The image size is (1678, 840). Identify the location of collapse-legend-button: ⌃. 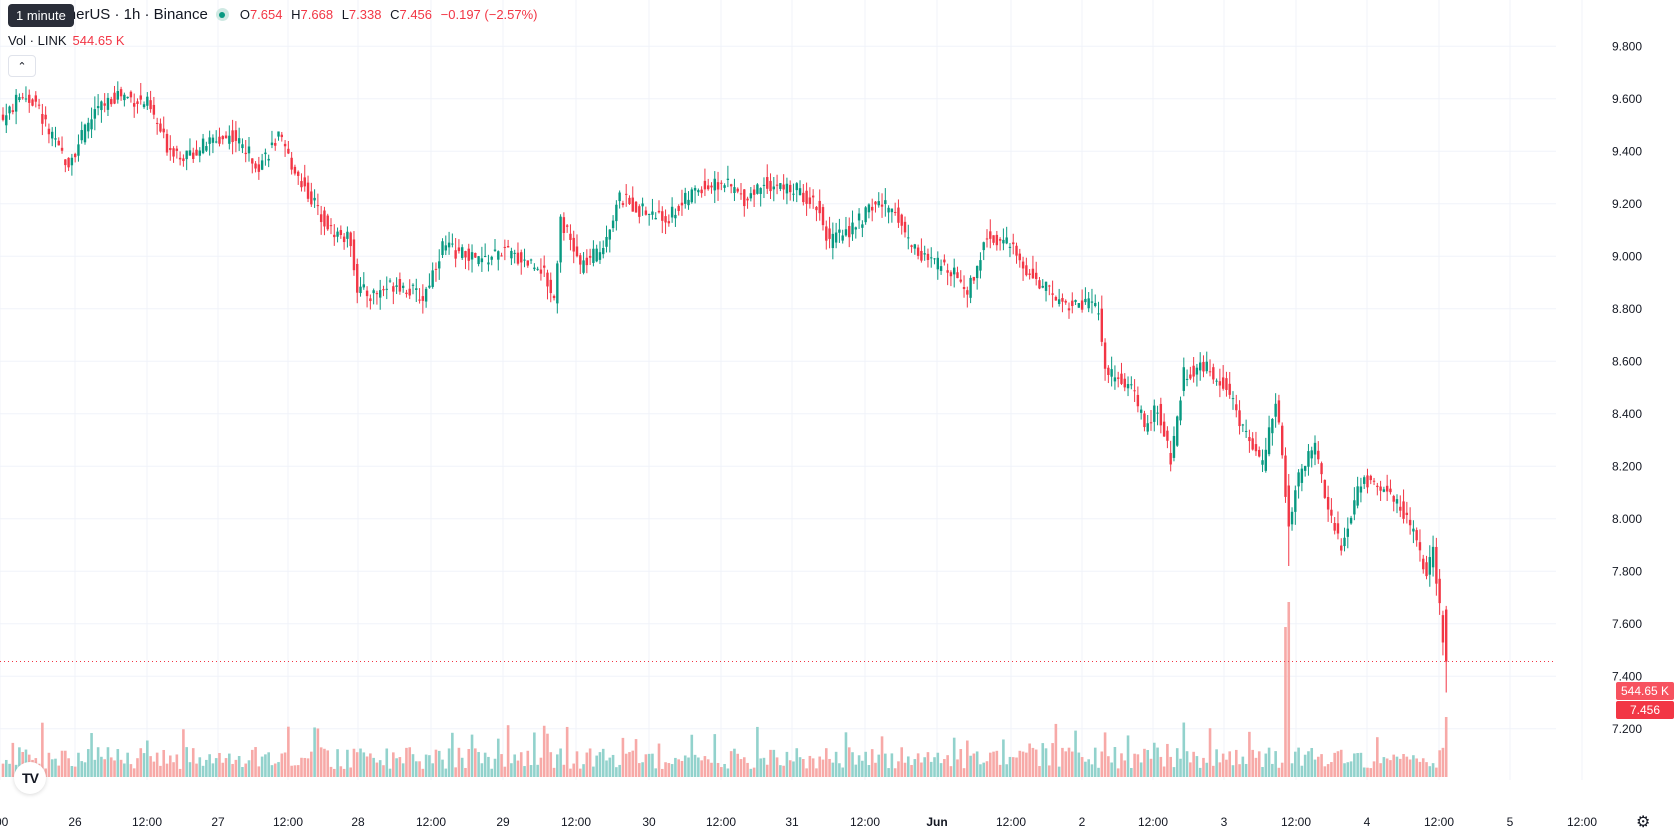
(22, 66).